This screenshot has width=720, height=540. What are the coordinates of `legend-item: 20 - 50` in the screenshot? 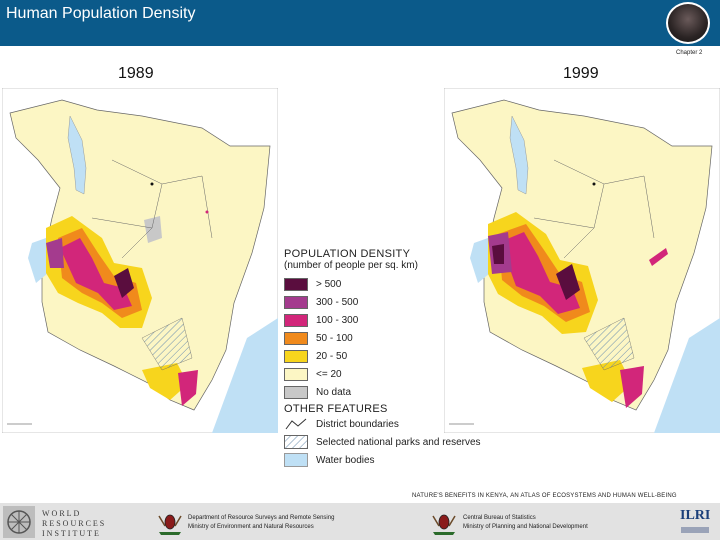 It's located at (394, 356).